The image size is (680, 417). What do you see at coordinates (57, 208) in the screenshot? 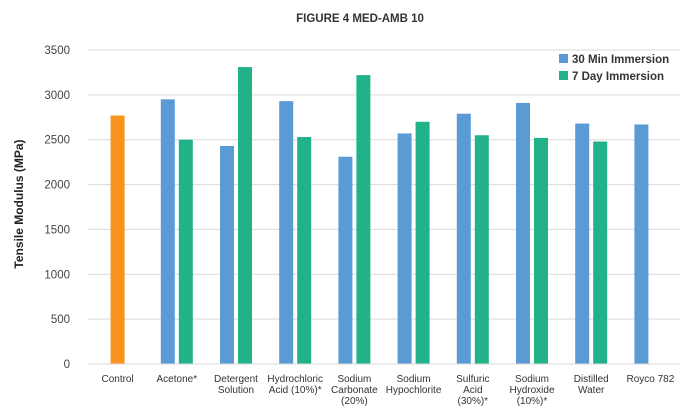
I see `y-axis-tick-labels: 0 500 1000 1500 2000 2500 3000 3500` at bounding box center [57, 208].